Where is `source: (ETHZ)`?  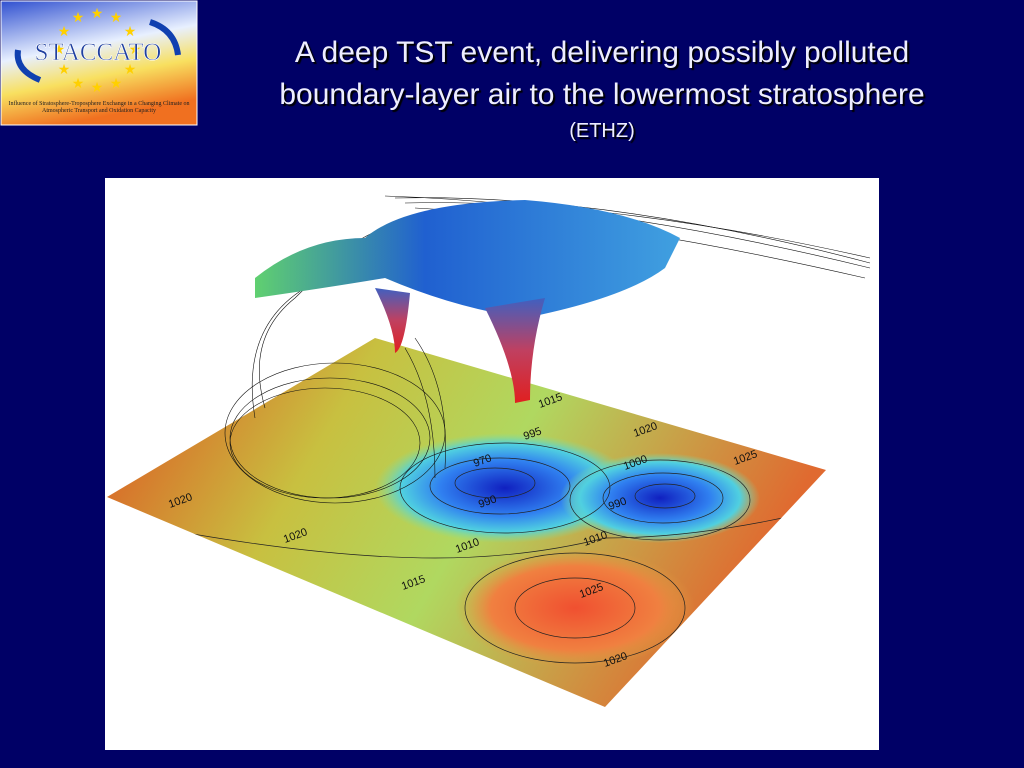 source: (ETHZ) is located at coordinates (602, 131).